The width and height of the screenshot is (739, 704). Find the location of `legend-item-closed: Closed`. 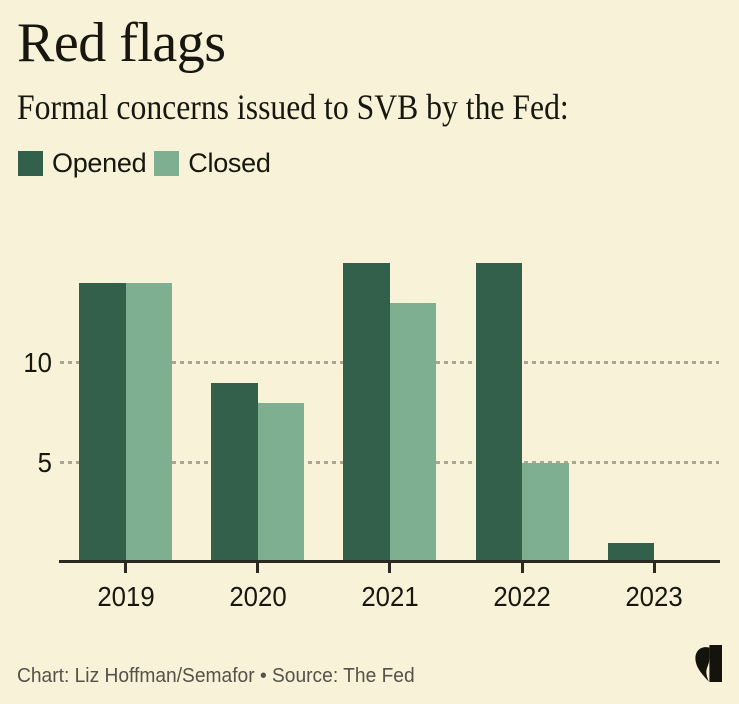

legend-item-closed: Closed is located at coordinates (212, 163).